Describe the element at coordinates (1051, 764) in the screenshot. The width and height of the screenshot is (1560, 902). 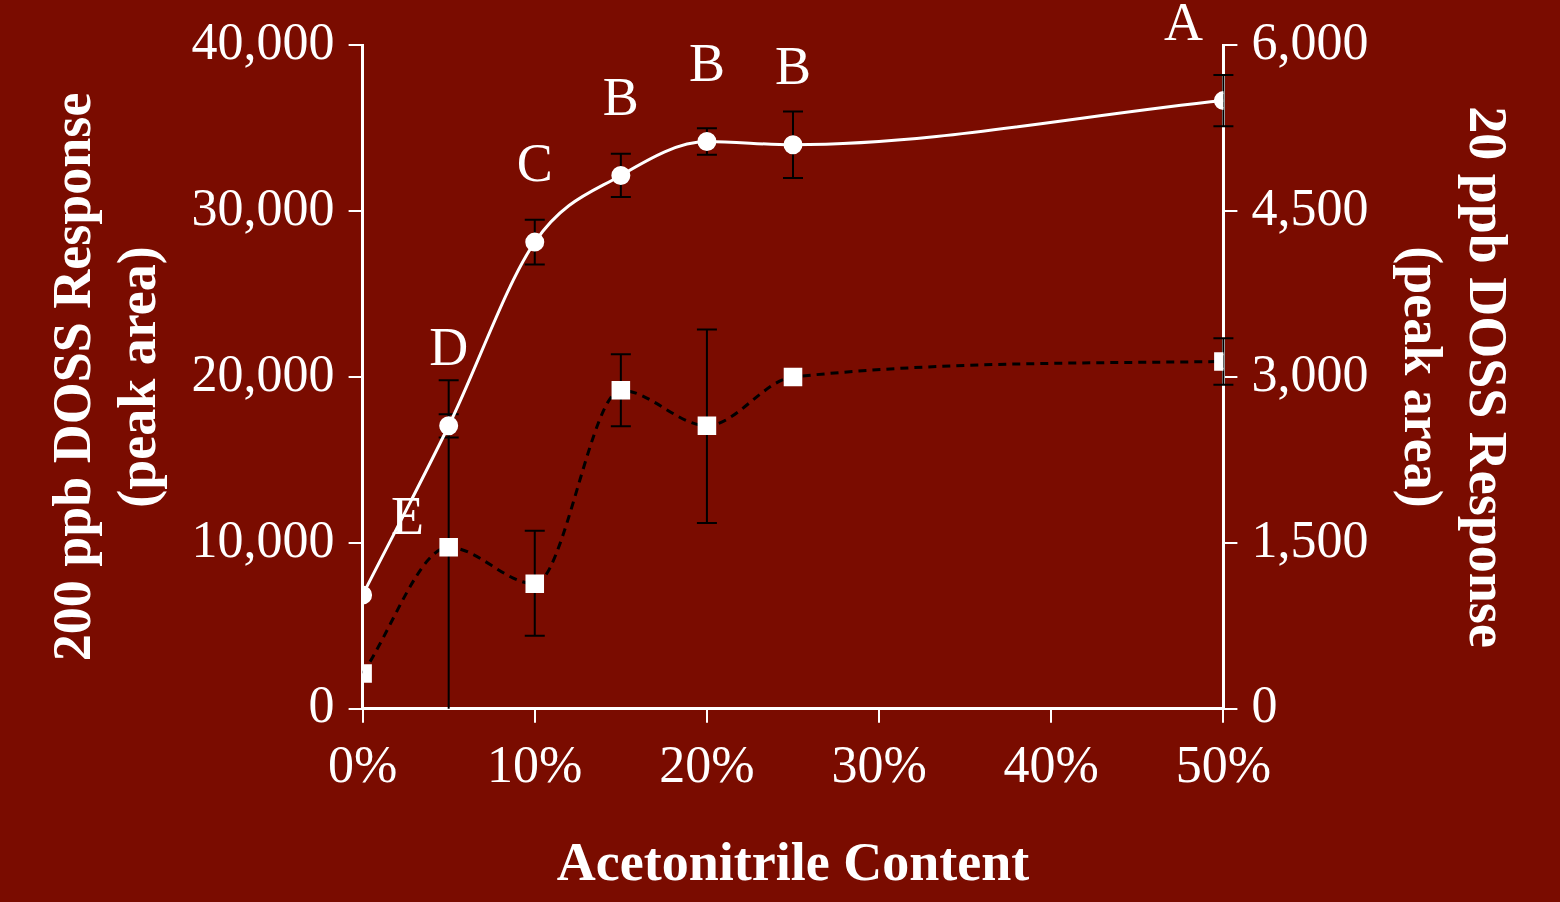
I see `x-tick-label: 40%` at that location.